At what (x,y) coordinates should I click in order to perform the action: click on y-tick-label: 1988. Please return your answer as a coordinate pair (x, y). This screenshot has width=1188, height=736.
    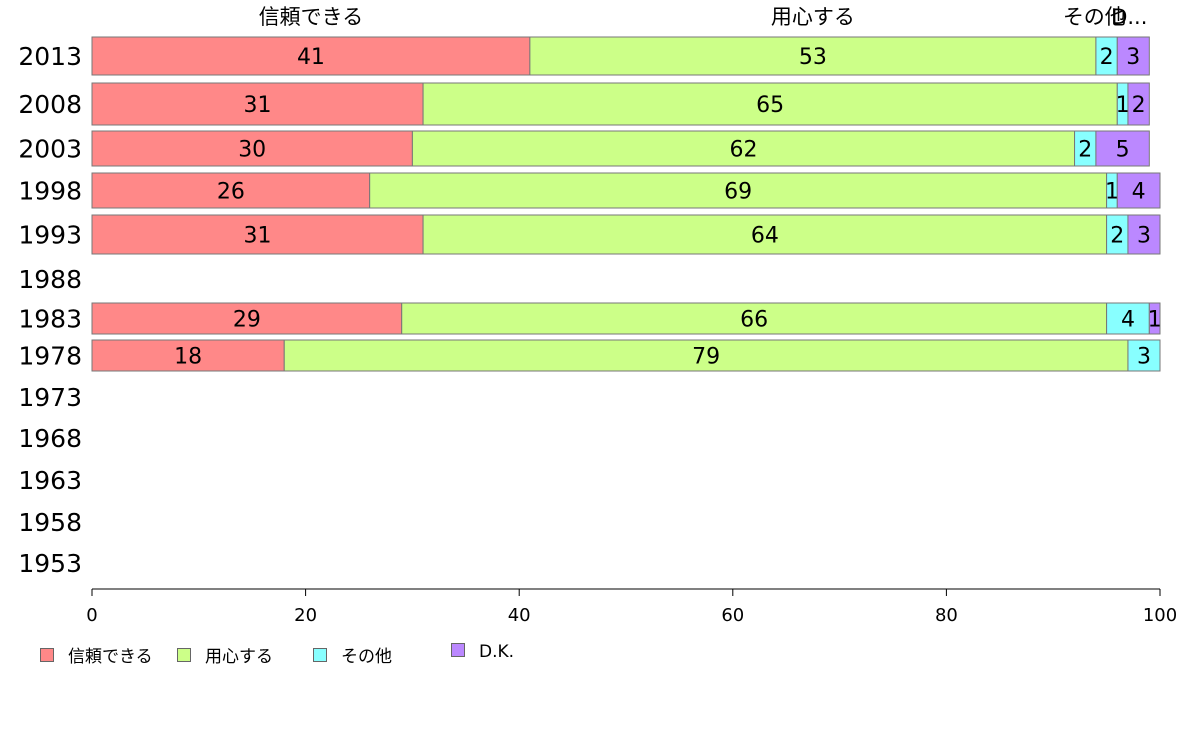
    Looking at the image, I should click on (50, 279).